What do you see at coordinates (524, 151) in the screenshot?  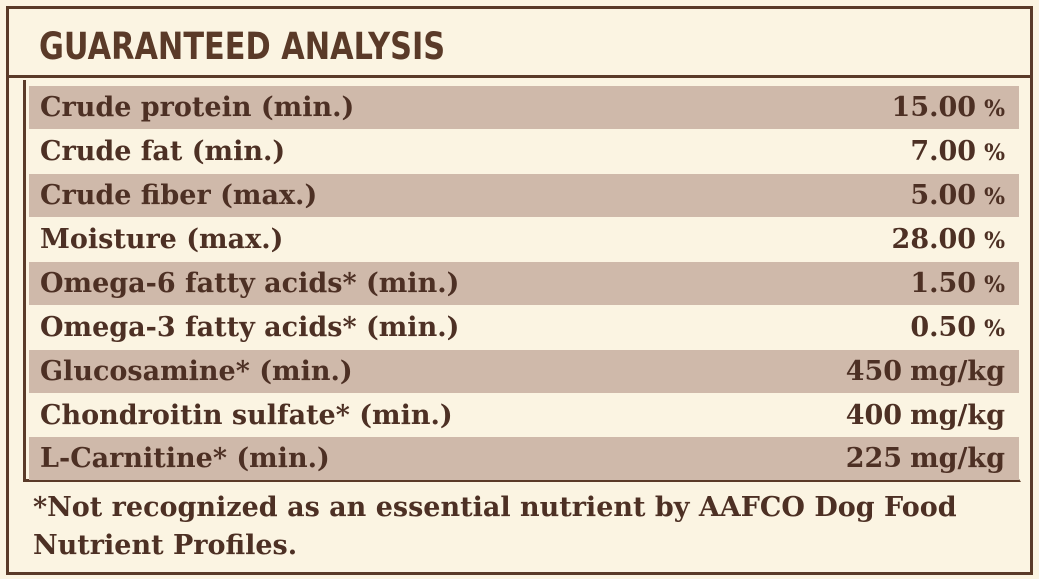 I see `table-row: Crude fat (min.) 7.00%` at bounding box center [524, 151].